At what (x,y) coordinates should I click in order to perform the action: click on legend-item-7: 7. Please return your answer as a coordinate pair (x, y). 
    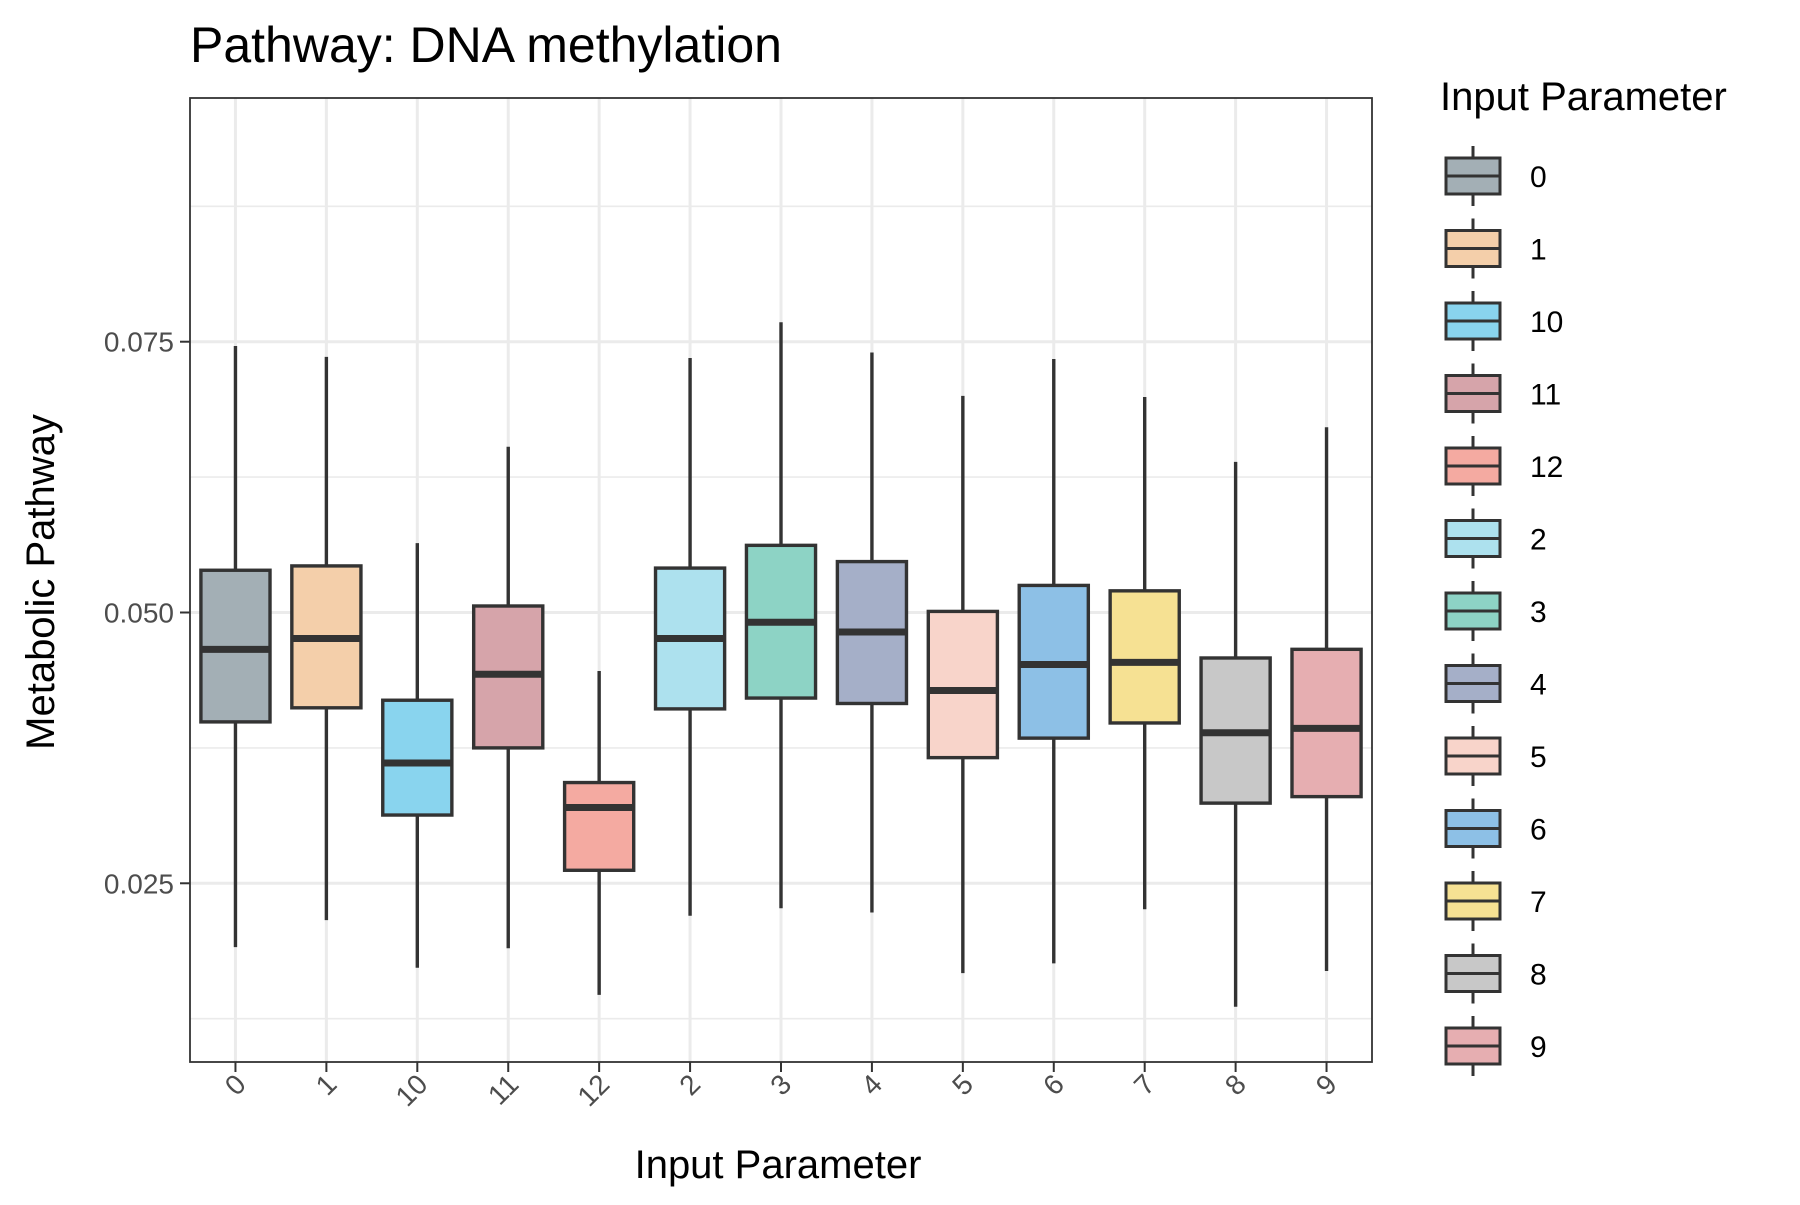
    Looking at the image, I should click on (1495, 901).